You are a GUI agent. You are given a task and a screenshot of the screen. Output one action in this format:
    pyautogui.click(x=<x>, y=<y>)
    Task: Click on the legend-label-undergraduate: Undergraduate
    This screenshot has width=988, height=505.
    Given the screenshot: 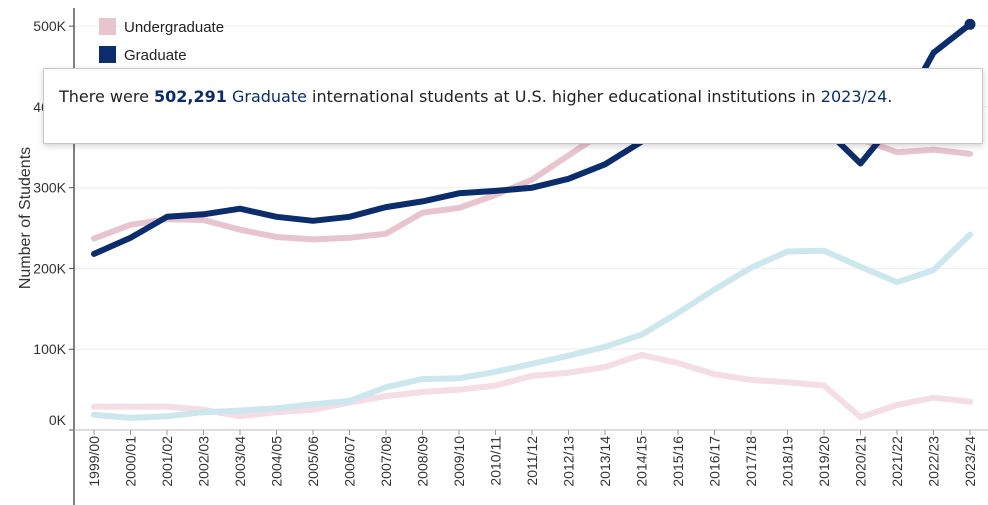 What is the action you would take?
    pyautogui.click(x=174, y=27)
    